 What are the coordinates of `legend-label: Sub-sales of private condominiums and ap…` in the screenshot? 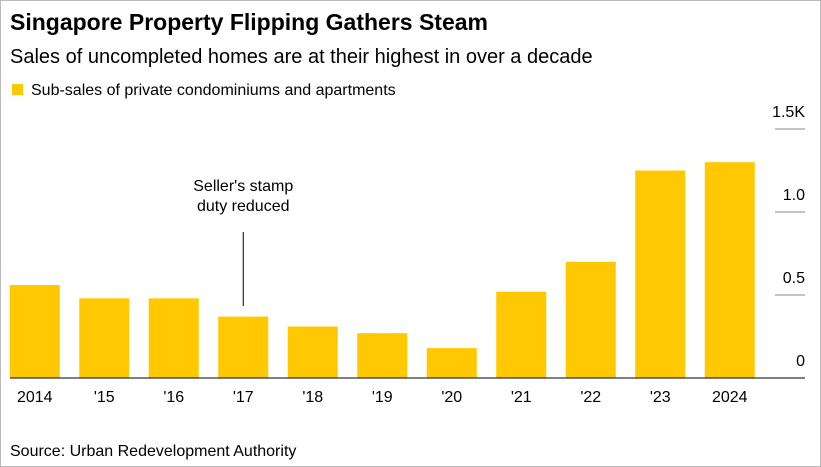 It's located at (213, 90).